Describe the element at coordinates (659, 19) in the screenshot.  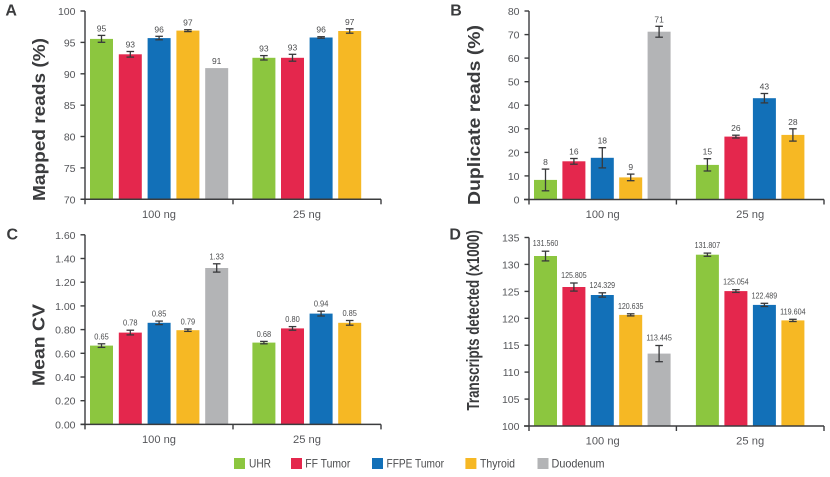
I see `svg-text: 71` at that location.